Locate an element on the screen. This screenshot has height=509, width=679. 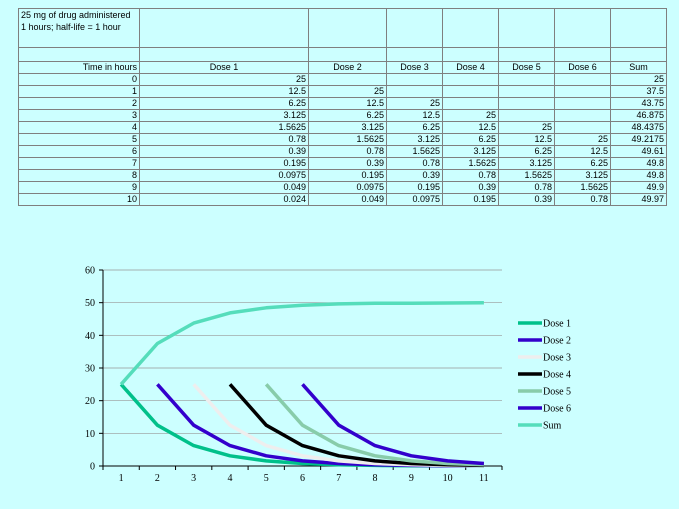
table-row: 8 0.0975 0.195 0.39 0.78 1.5625 3.125 49.8 is located at coordinates (342, 175).